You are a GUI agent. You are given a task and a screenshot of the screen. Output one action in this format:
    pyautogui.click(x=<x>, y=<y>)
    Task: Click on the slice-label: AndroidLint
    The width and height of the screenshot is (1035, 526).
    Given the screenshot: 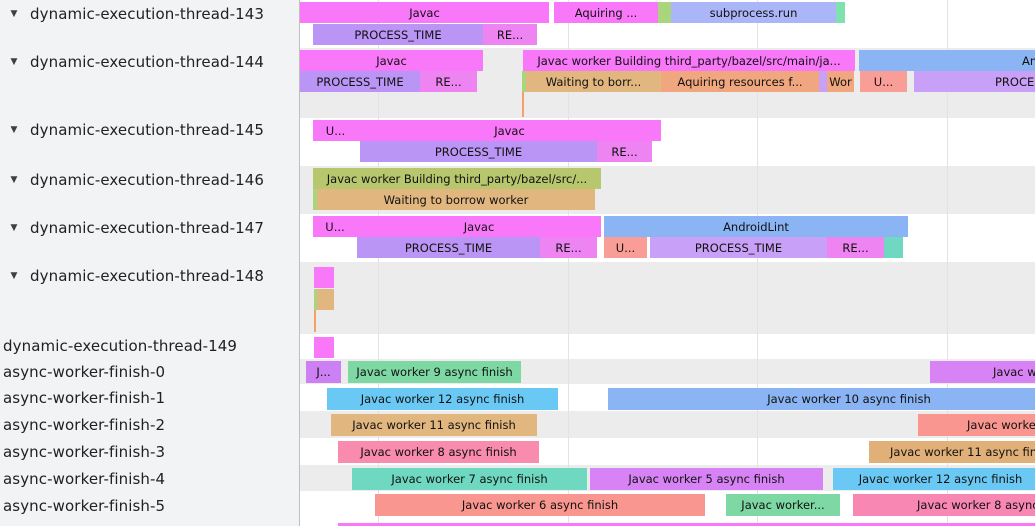 What is the action you would take?
    pyautogui.click(x=1028, y=60)
    